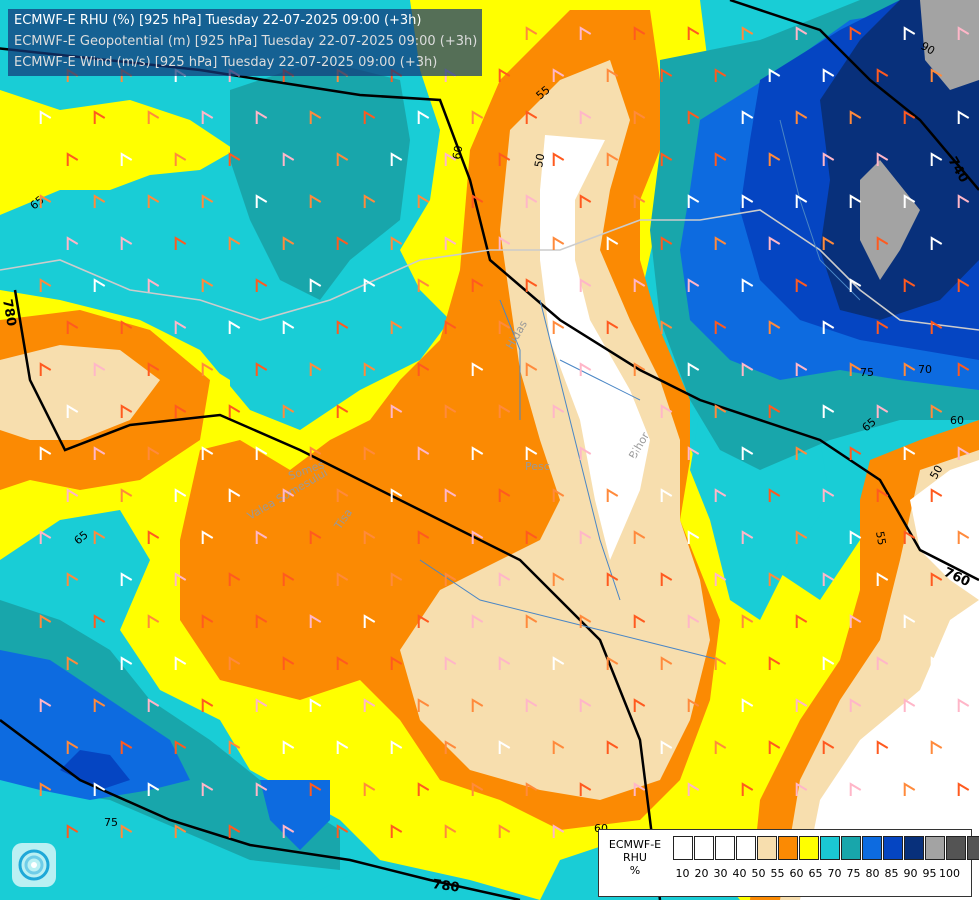 The width and height of the screenshot is (979, 900). Describe the element at coordinates (834, 873) in the screenshot. I see `legend-tick: 70` at that location.